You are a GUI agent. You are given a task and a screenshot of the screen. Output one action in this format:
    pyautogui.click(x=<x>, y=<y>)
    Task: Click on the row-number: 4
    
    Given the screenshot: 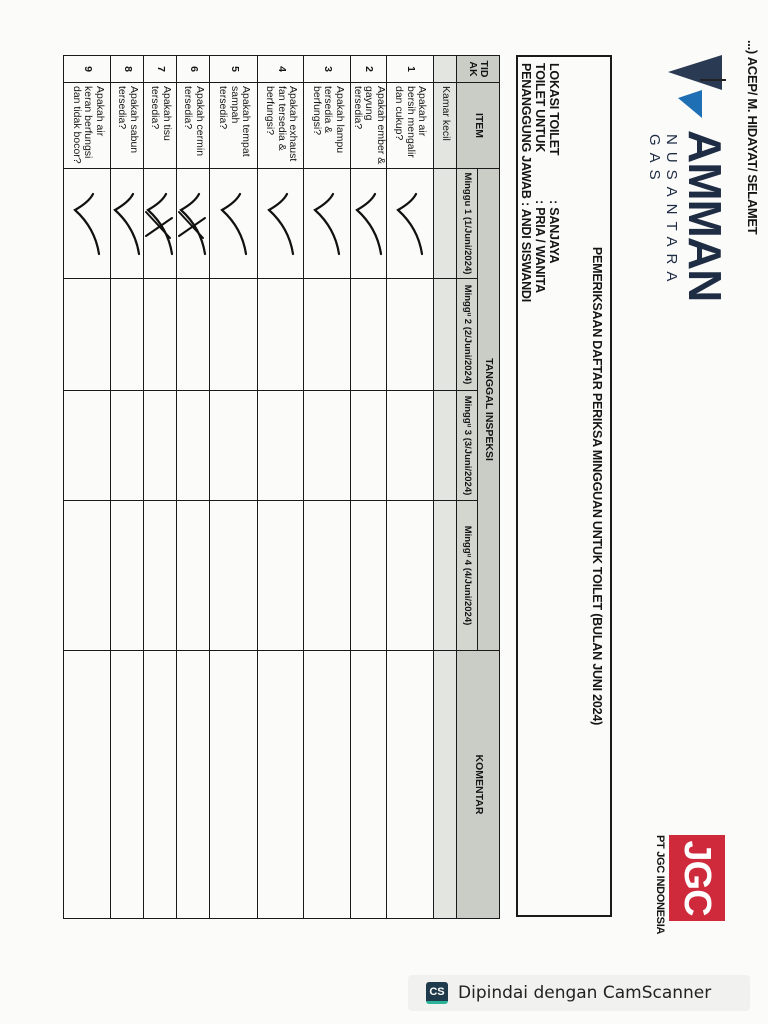 What is the action you would take?
    pyautogui.click(x=281, y=69)
    